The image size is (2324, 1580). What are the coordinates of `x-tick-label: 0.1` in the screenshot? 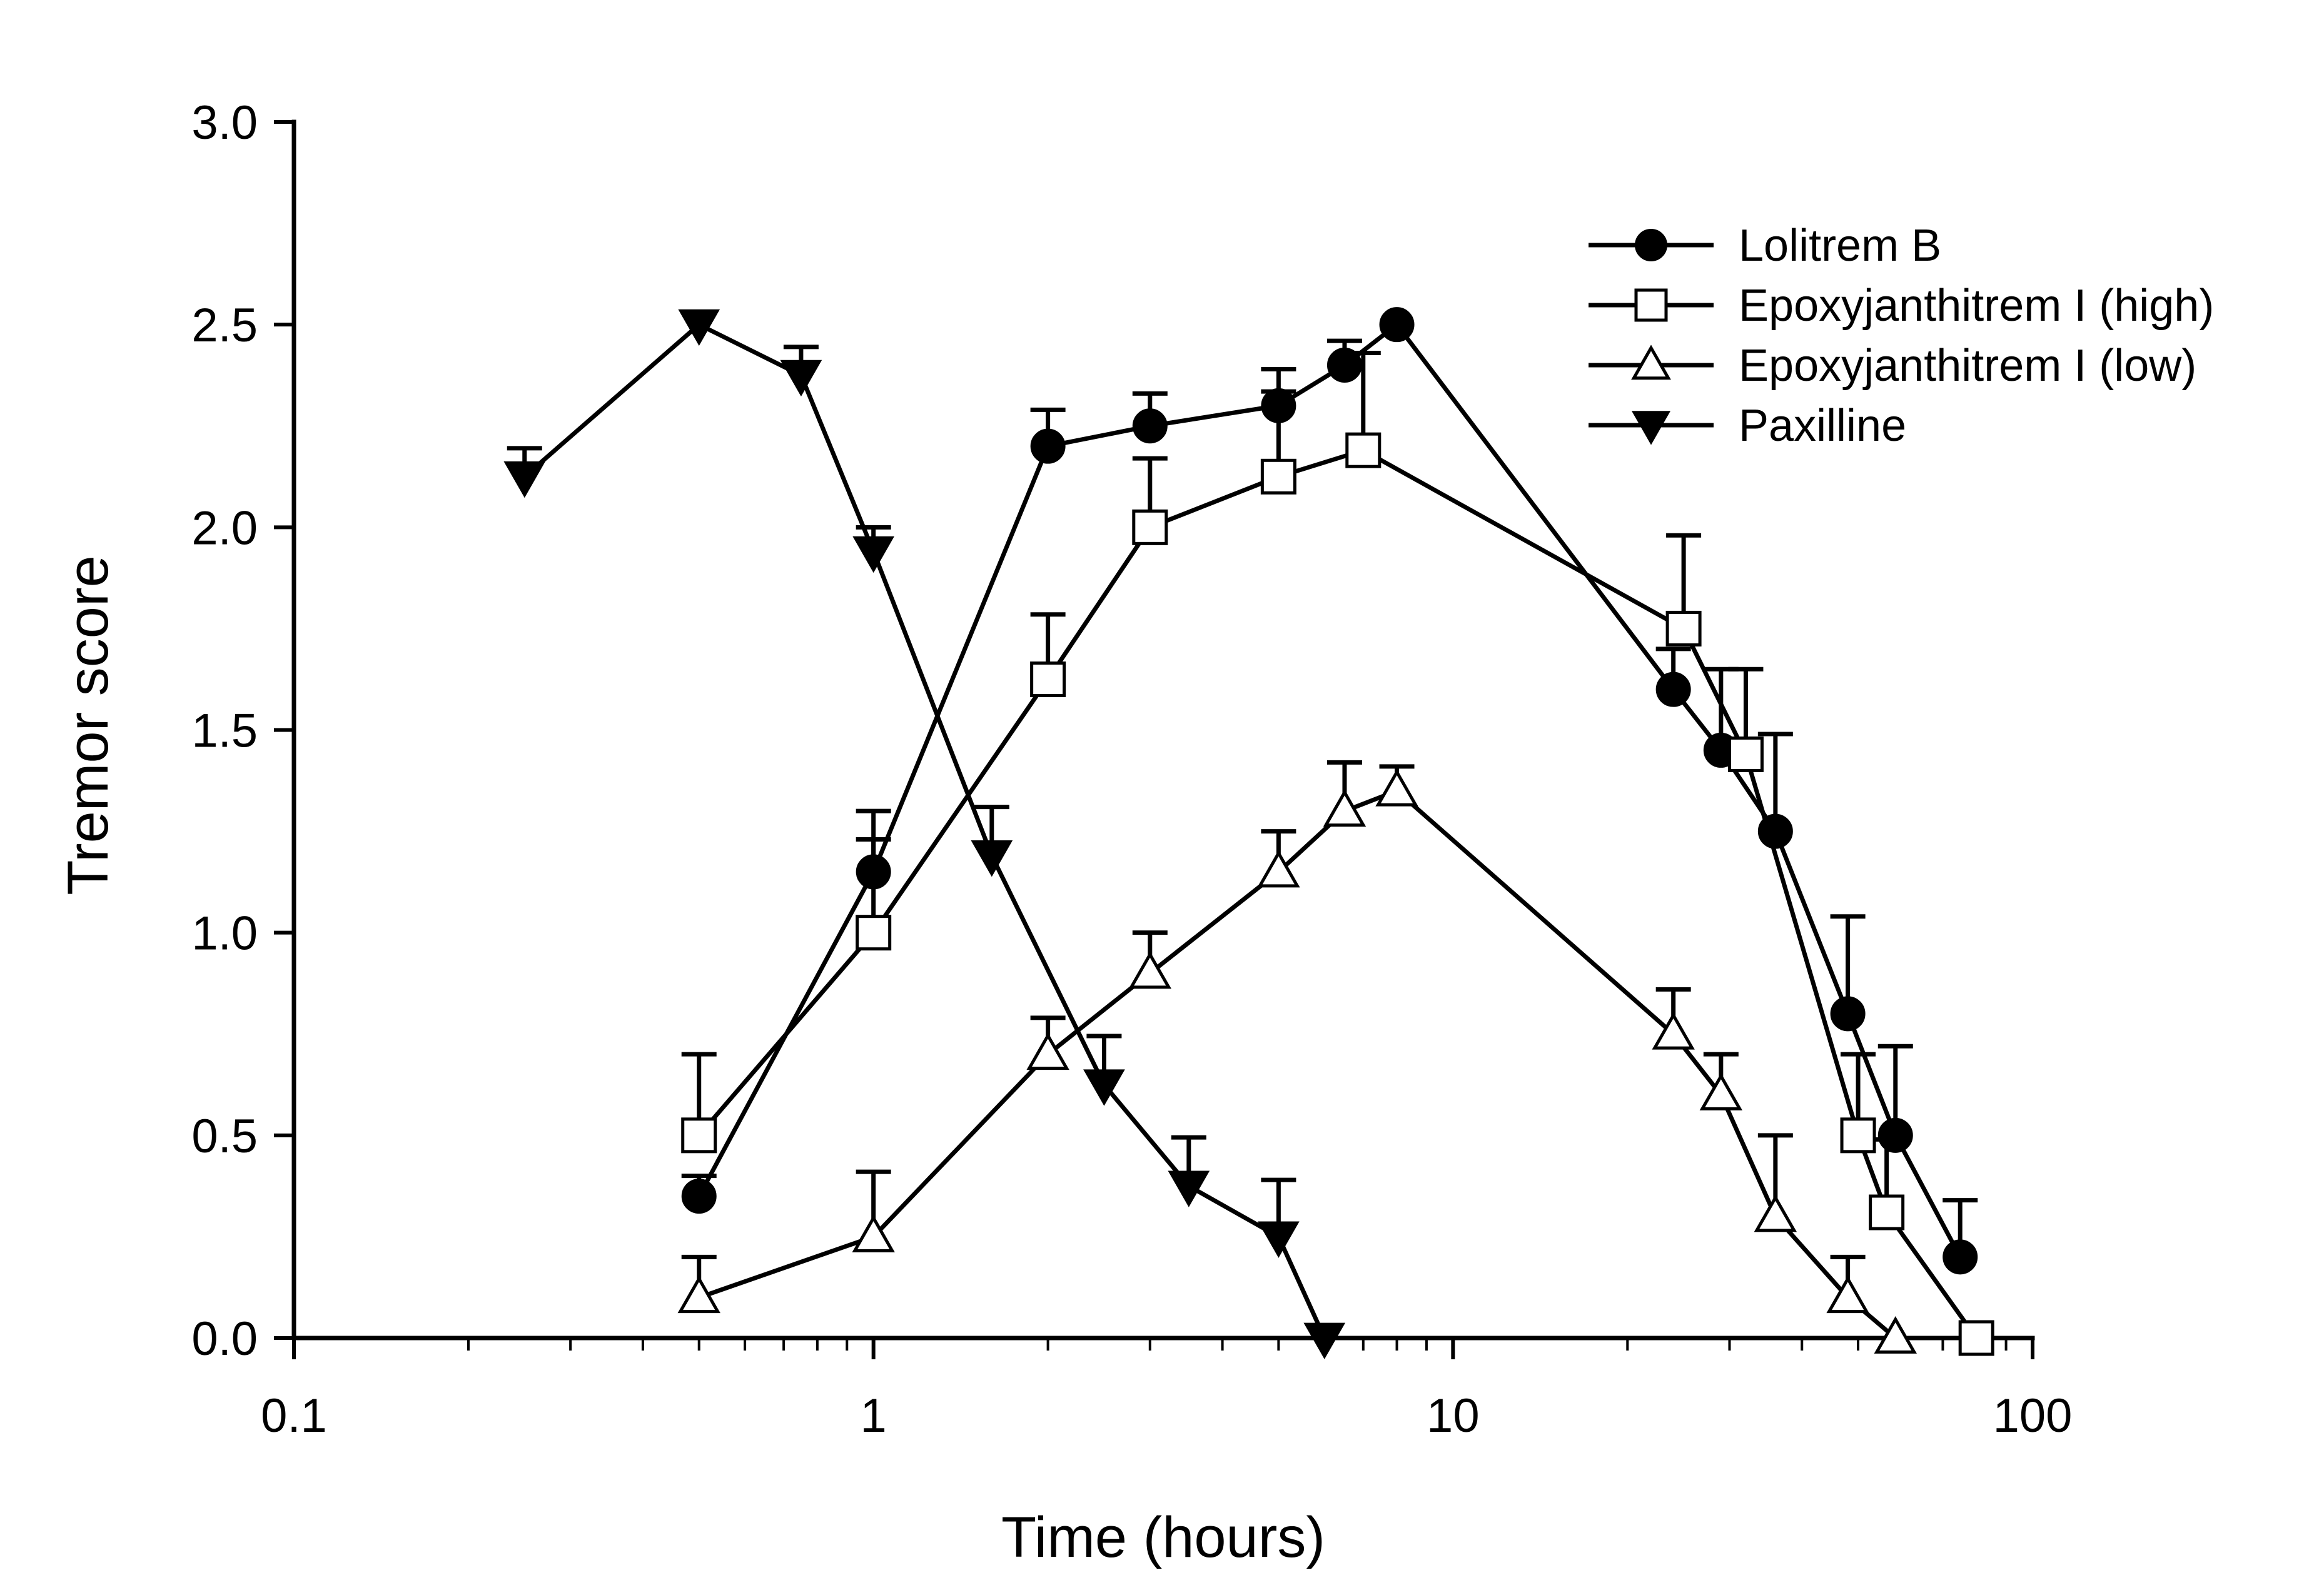 It's located at (294, 1416).